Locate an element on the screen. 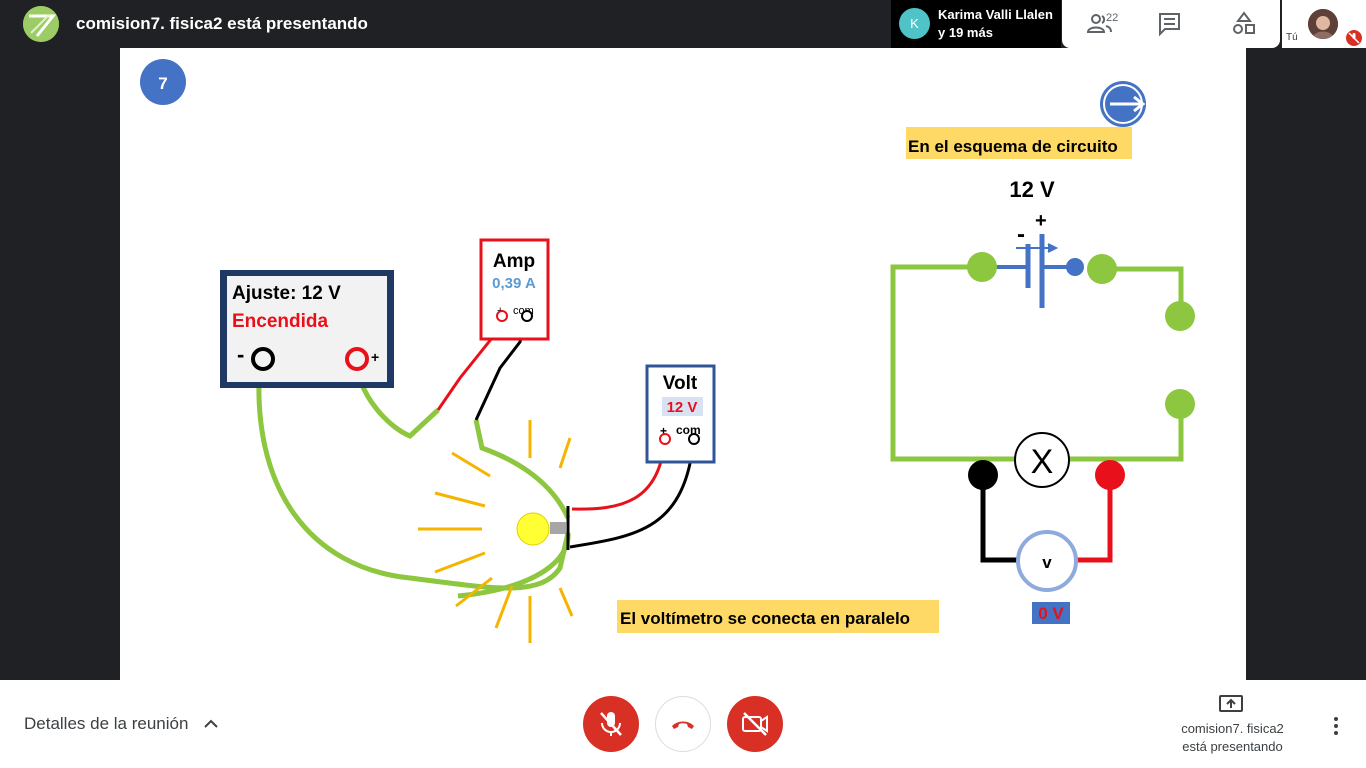  activities-button is located at coordinates (1244, 24).